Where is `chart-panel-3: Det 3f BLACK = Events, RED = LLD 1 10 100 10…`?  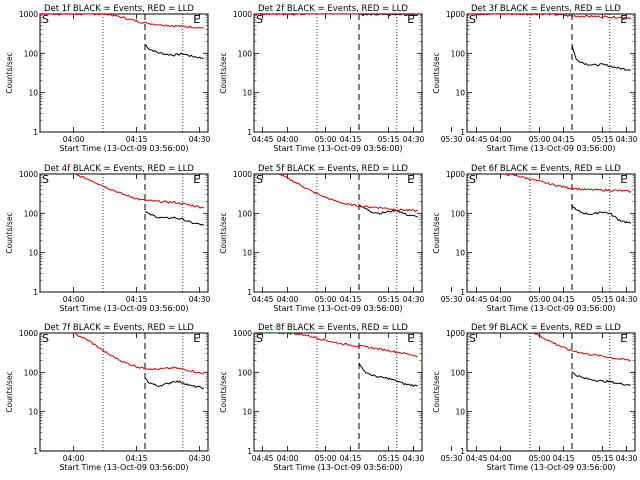 chart-panel-3: Det 3f BLACK = Events, RED = LLD 1 10 100 10… is located at coordinates (535, 78).